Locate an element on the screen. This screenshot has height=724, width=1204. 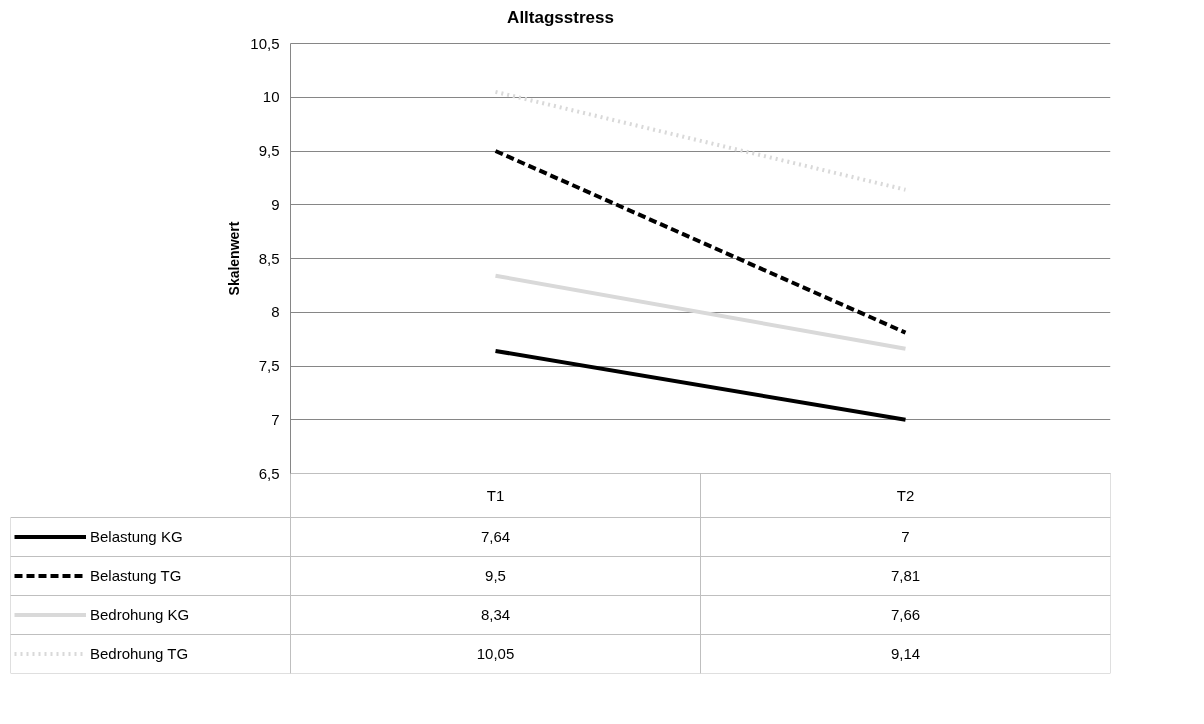
data-label: 7 is located at coordinates (905, 536).